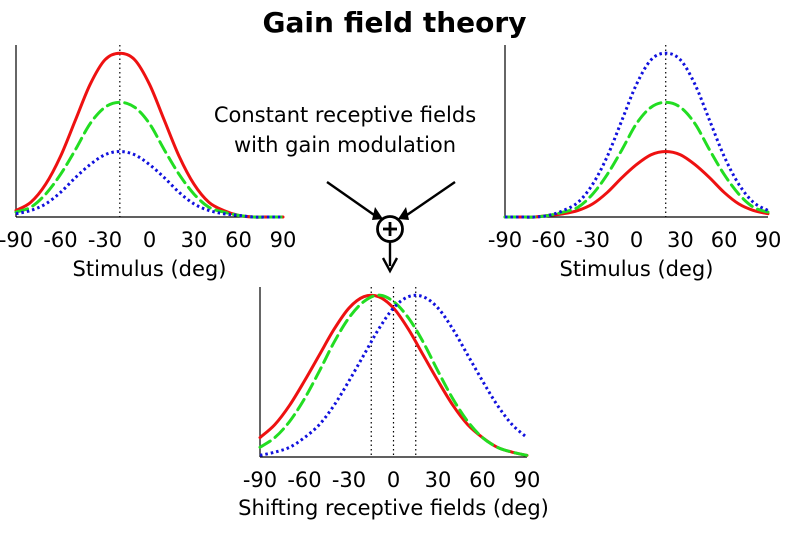  I want to click on gain-combination-diagram, so click(391, 227).